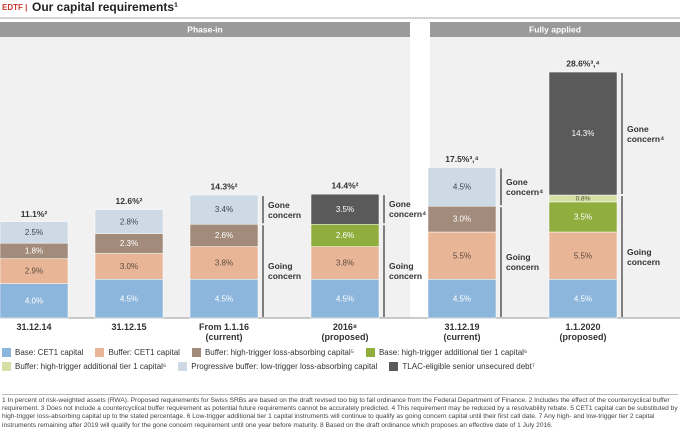 This screenshot has width=680, height=435. Describe the element at coordinates (224, 186) in the screenshot. I see `total-label: 14.3%²` at that location.